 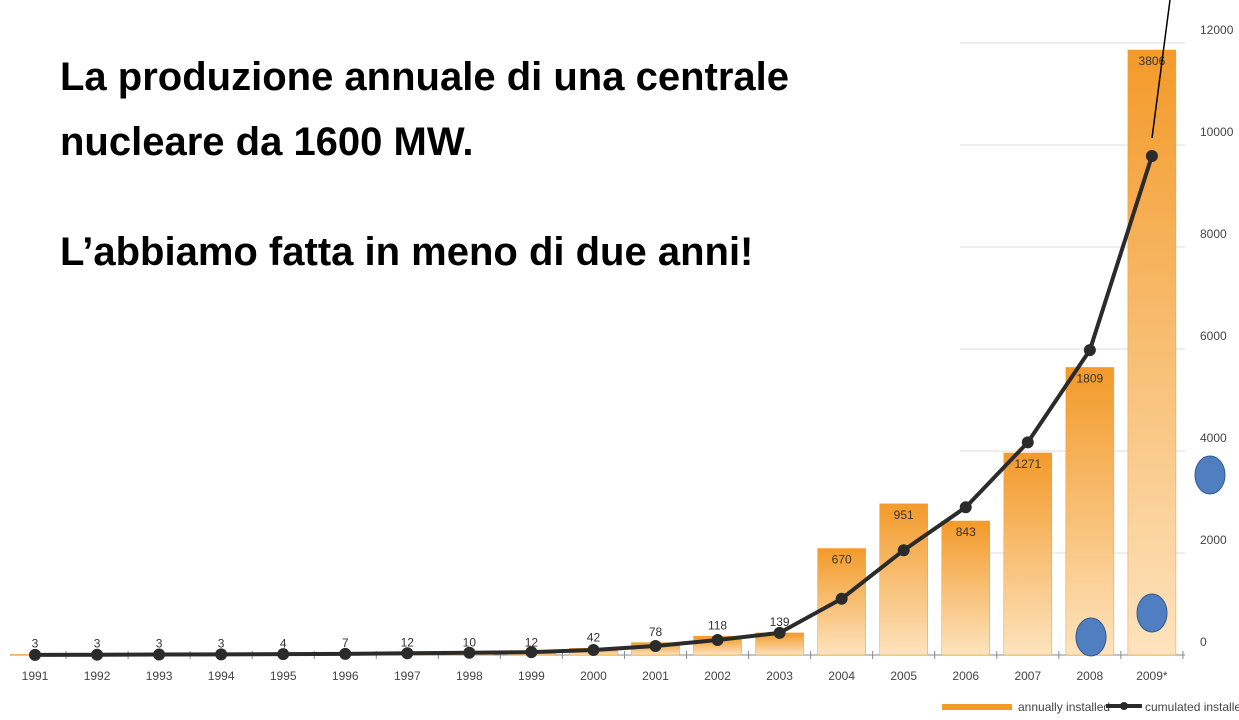 I want to click on x-tick-label: 2001, so click(x=655, y=676).